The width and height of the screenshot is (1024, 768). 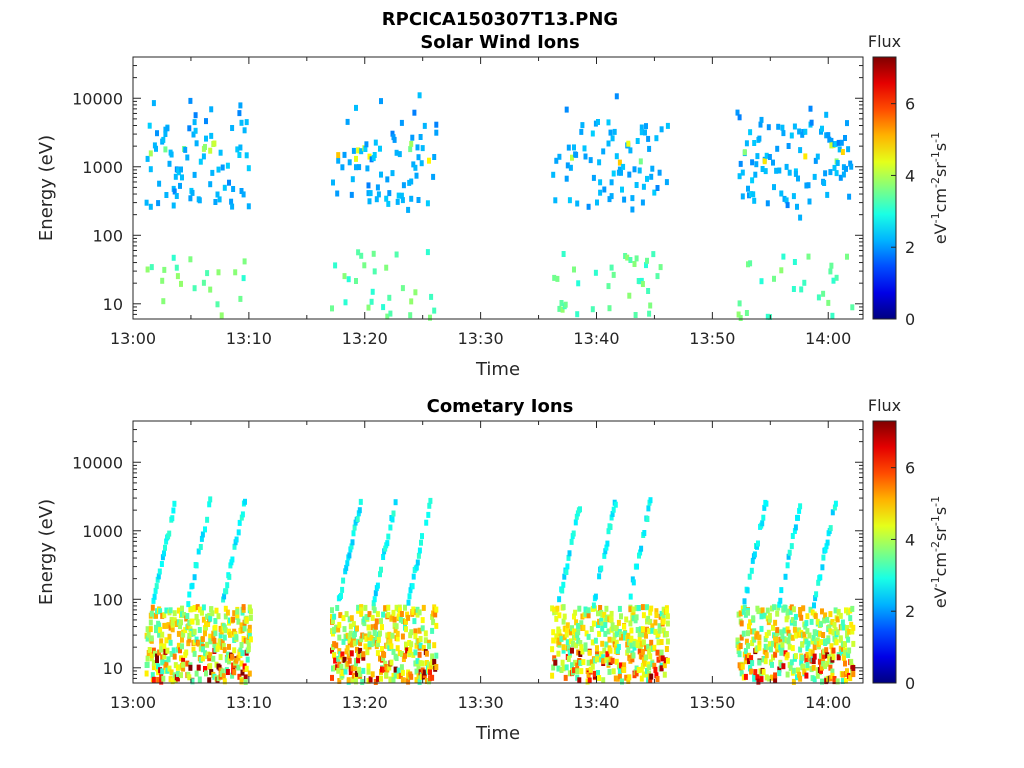 What do you see at coordinates (712, 338) in the screenshot?
I see `x-tick-label: 13:50` at bounding box center [712, 338].